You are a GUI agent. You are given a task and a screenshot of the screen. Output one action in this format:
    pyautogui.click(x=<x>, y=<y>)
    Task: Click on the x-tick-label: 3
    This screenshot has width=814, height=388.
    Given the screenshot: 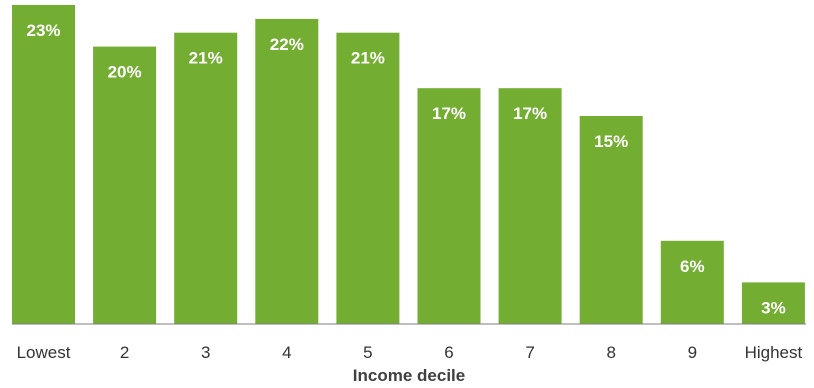 What is the action you would take?
    pyautogui.click(x=205, y=352)
    